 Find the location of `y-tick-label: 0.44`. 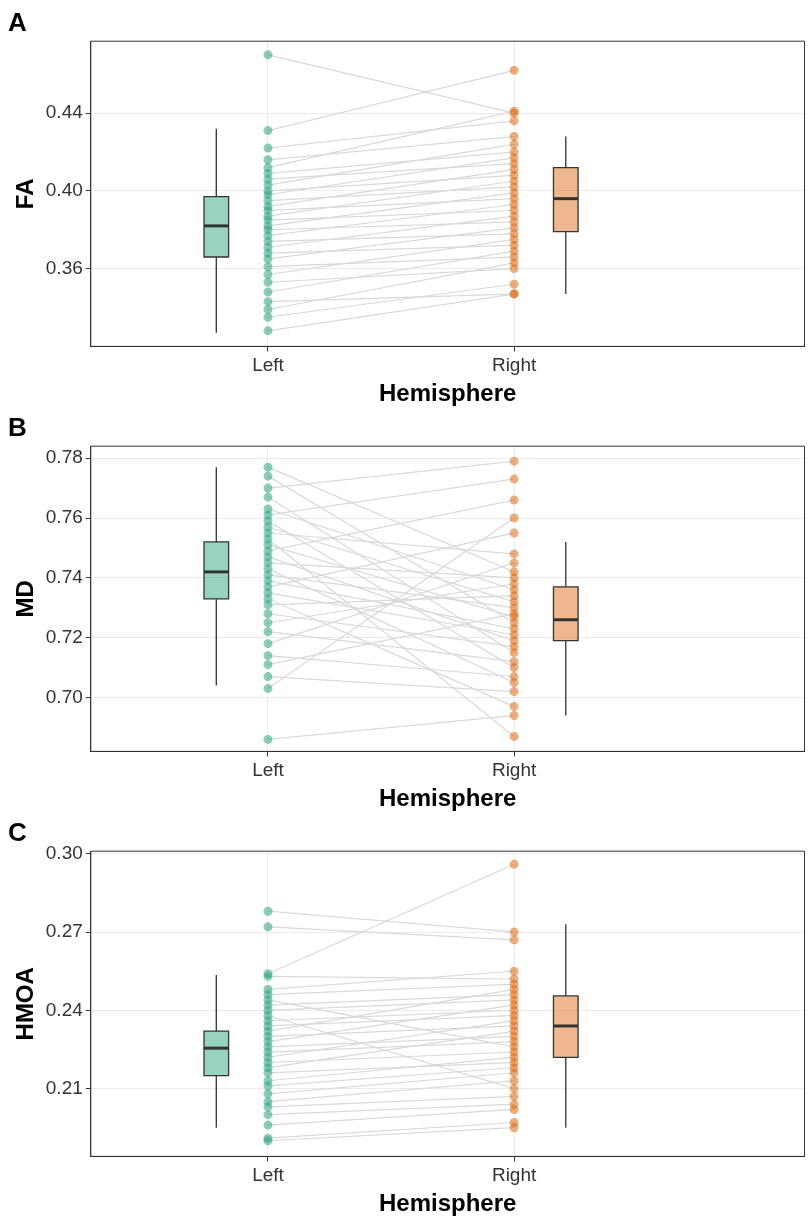

y-tick-label: 0.44 is located at coordinates (64, 112).